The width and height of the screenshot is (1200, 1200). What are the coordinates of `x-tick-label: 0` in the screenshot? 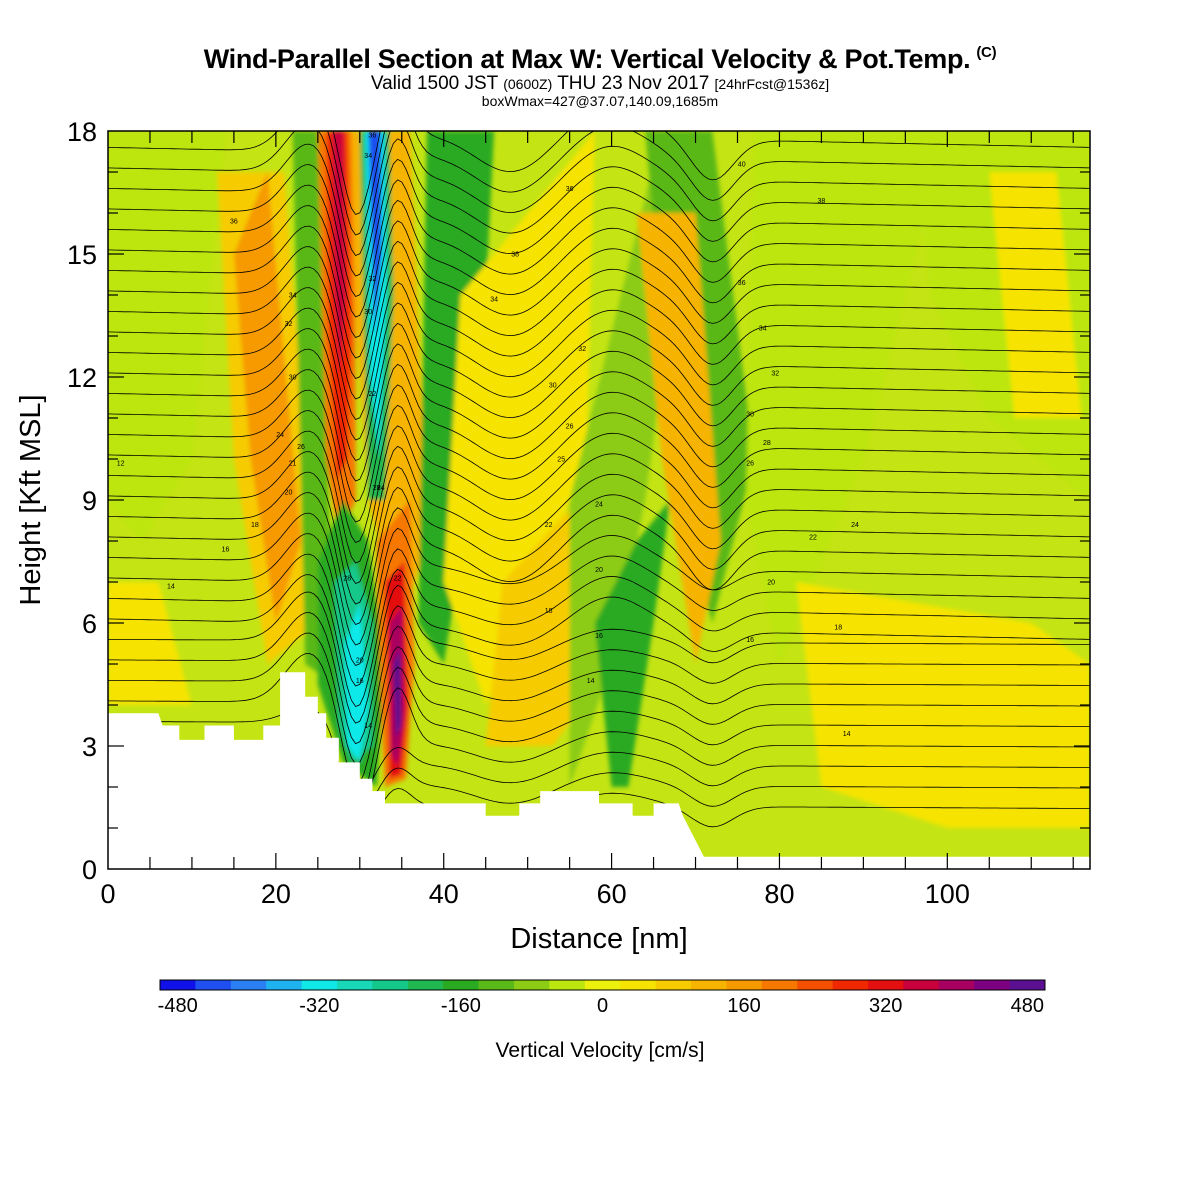 It's located at (107, 894).